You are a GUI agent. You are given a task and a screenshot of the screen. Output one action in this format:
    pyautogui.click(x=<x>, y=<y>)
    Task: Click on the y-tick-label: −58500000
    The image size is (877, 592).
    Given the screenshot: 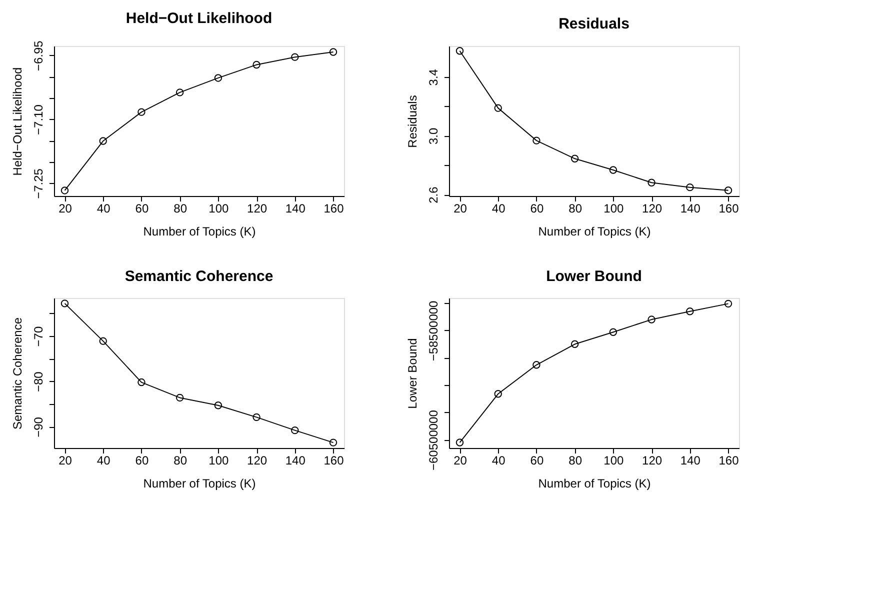 What is the action you would take?
    pyautogui.click(x=433, y=331)
    